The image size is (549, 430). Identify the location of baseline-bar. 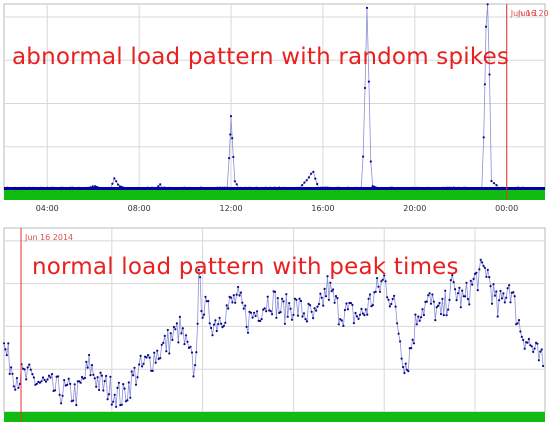
(274, 188).